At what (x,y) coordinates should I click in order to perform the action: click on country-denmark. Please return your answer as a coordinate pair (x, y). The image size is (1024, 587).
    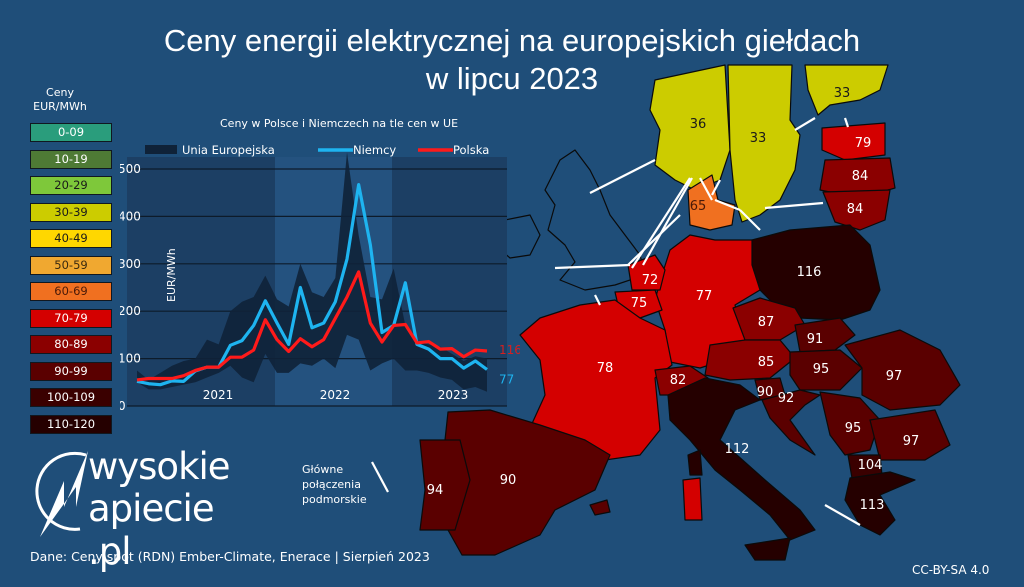
    Looking at the image, I should click on (711, 202).